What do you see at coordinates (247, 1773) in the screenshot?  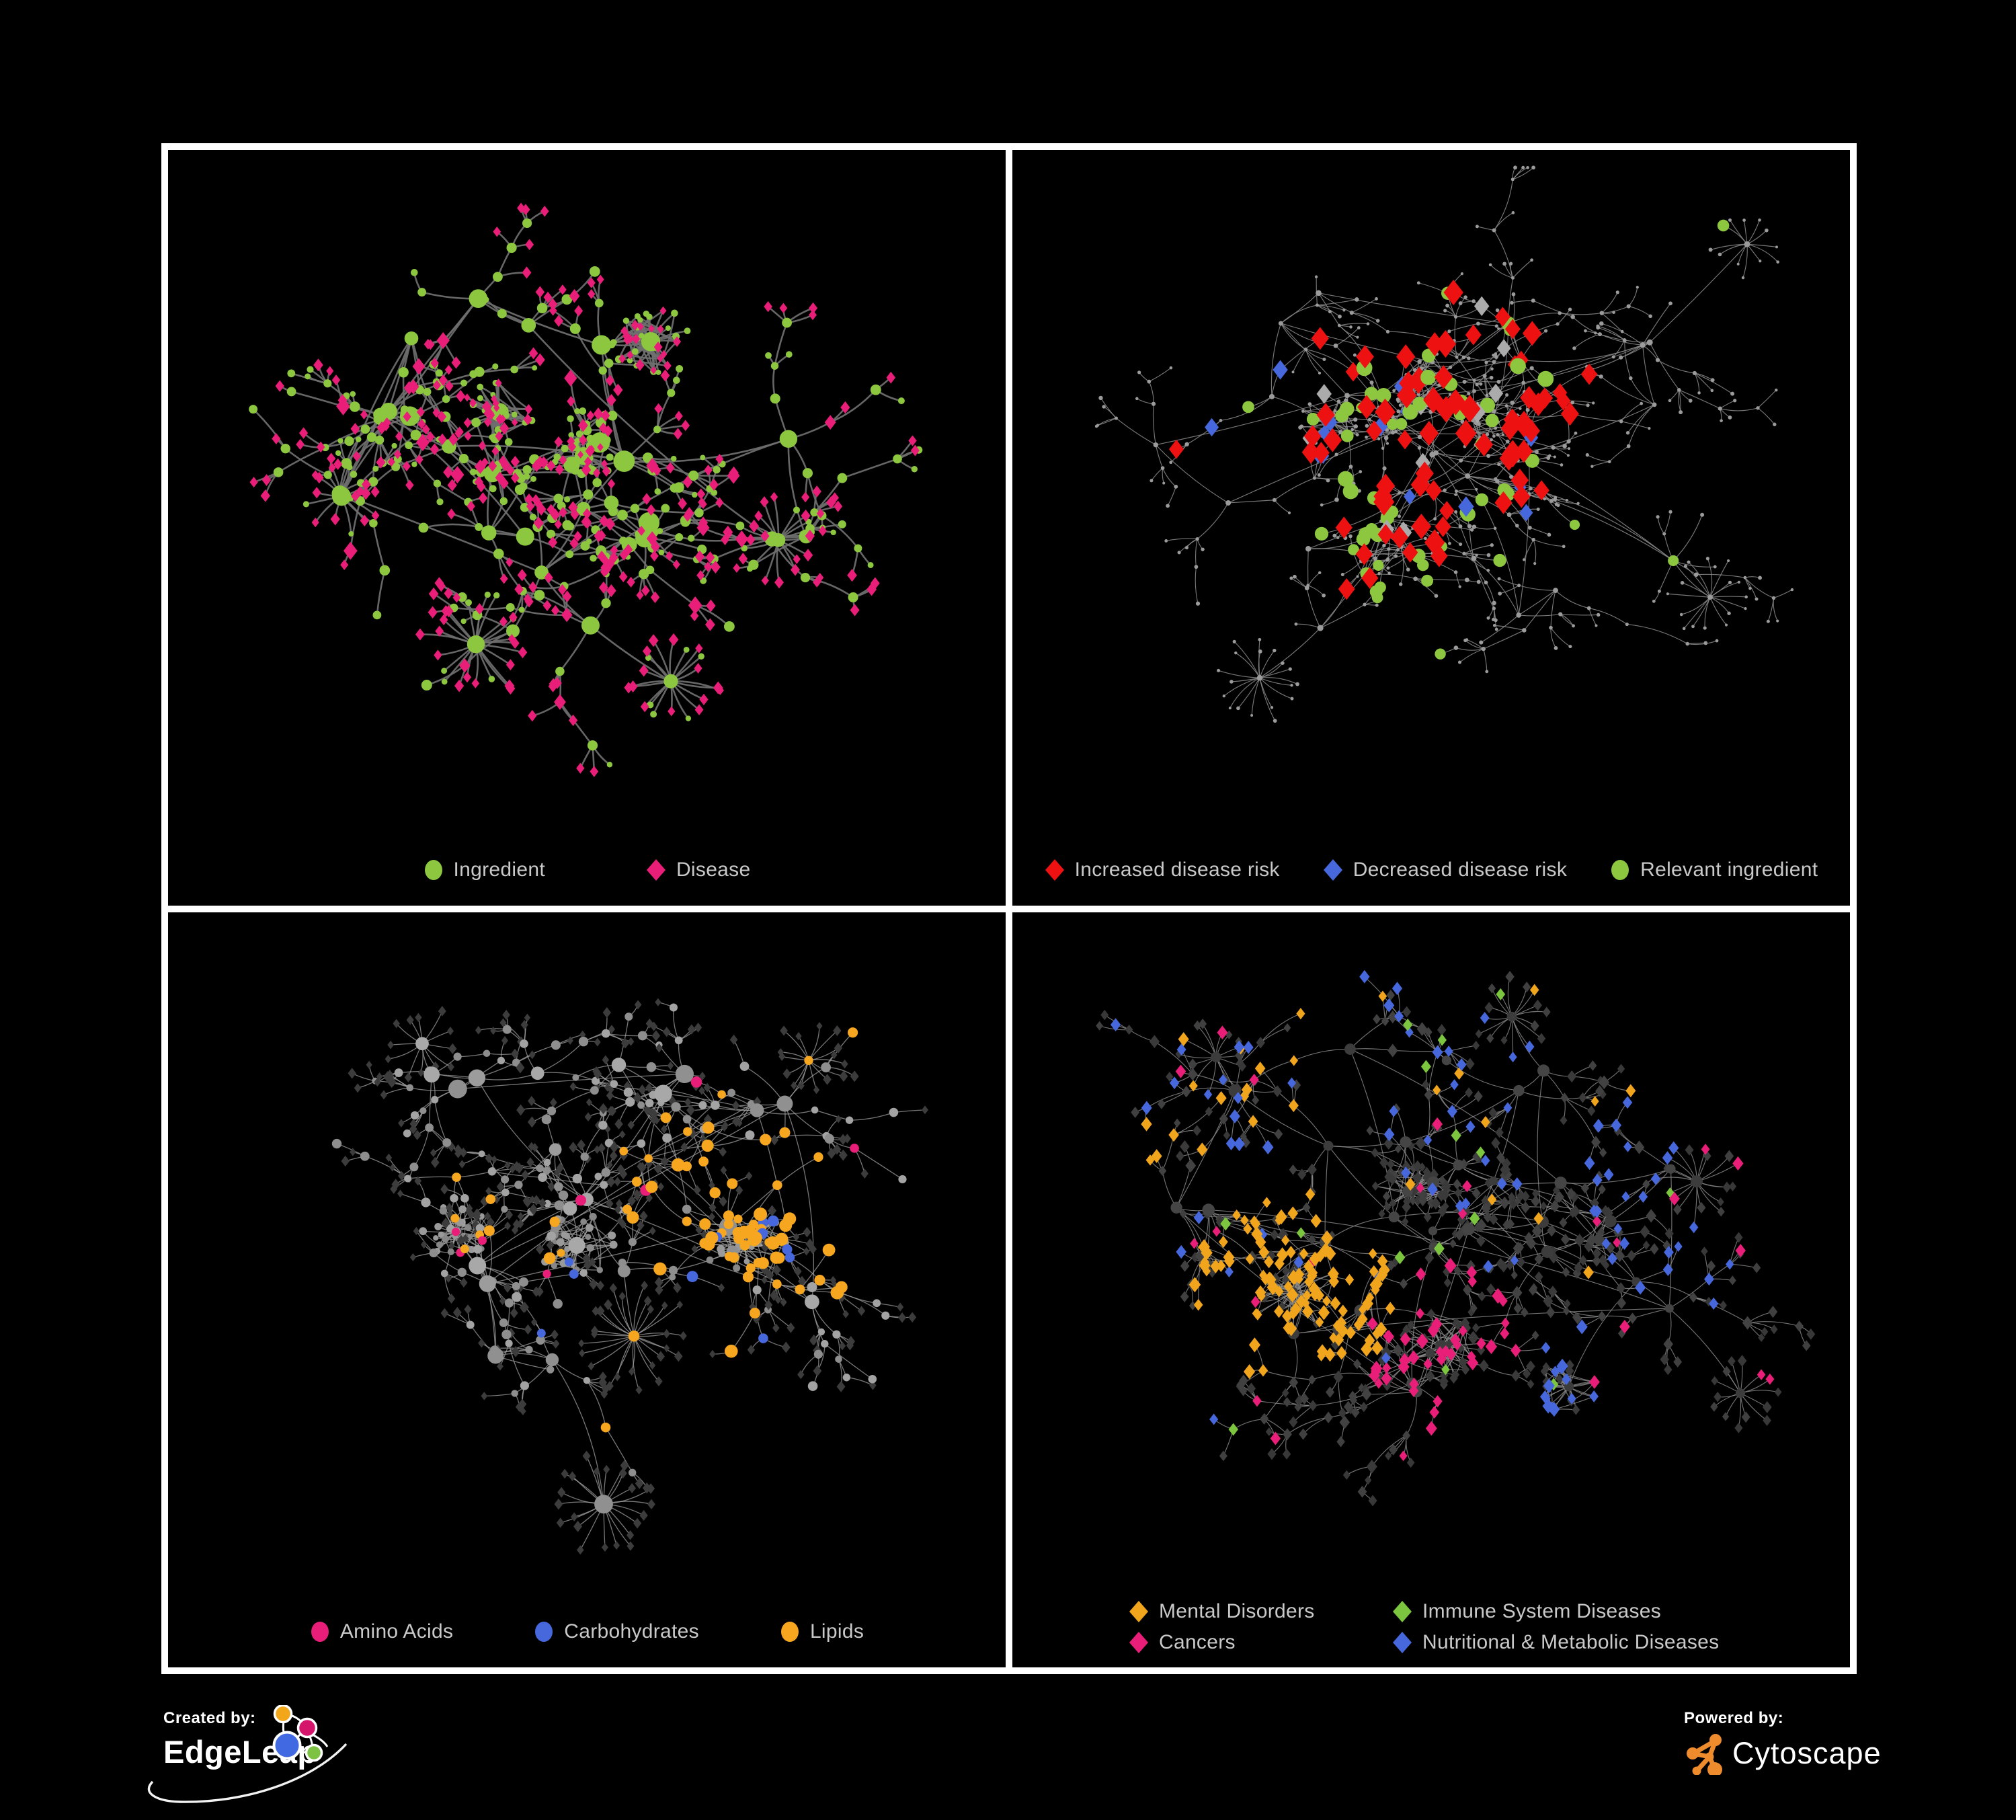 I see `edgeleap-swoosh-icon` at bounding box center [247, 1773].